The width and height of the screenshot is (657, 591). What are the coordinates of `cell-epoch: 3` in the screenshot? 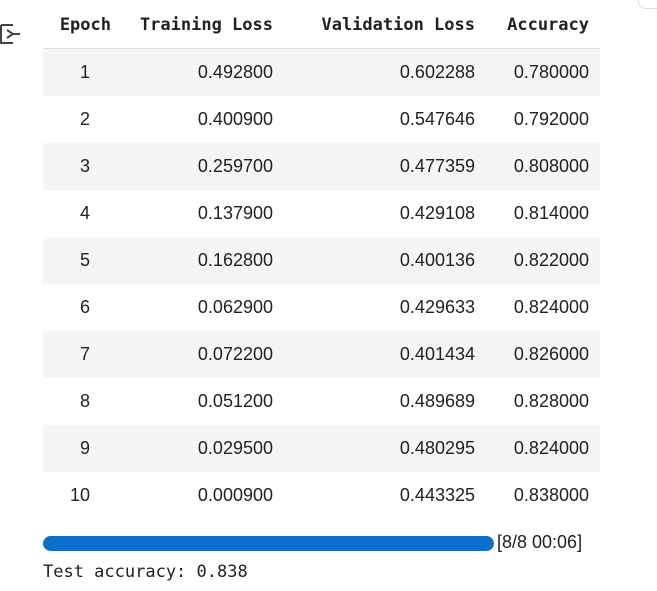 It's located at (82, 166).